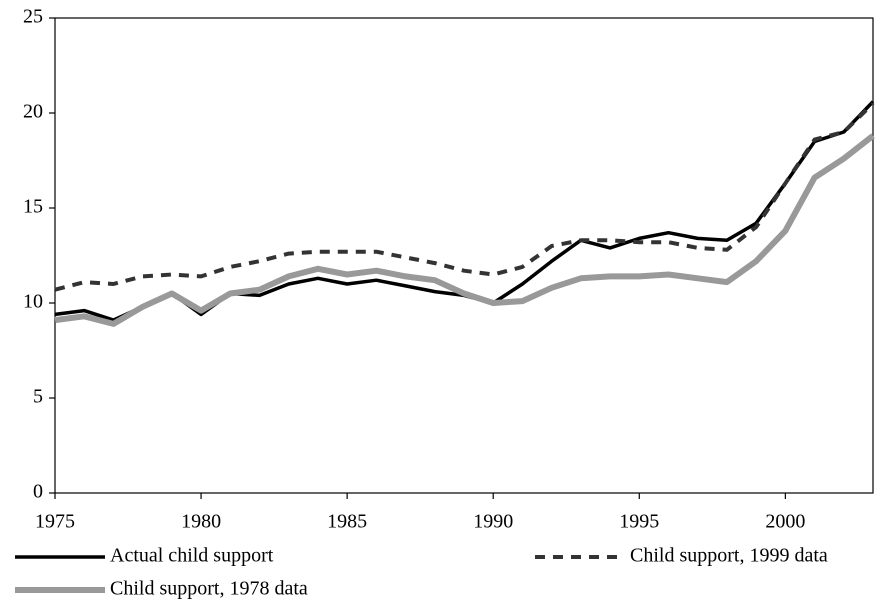  Describe the element at coordinates (33, 302) in the screenshot. I see `y-tick-label: 10` at that location.